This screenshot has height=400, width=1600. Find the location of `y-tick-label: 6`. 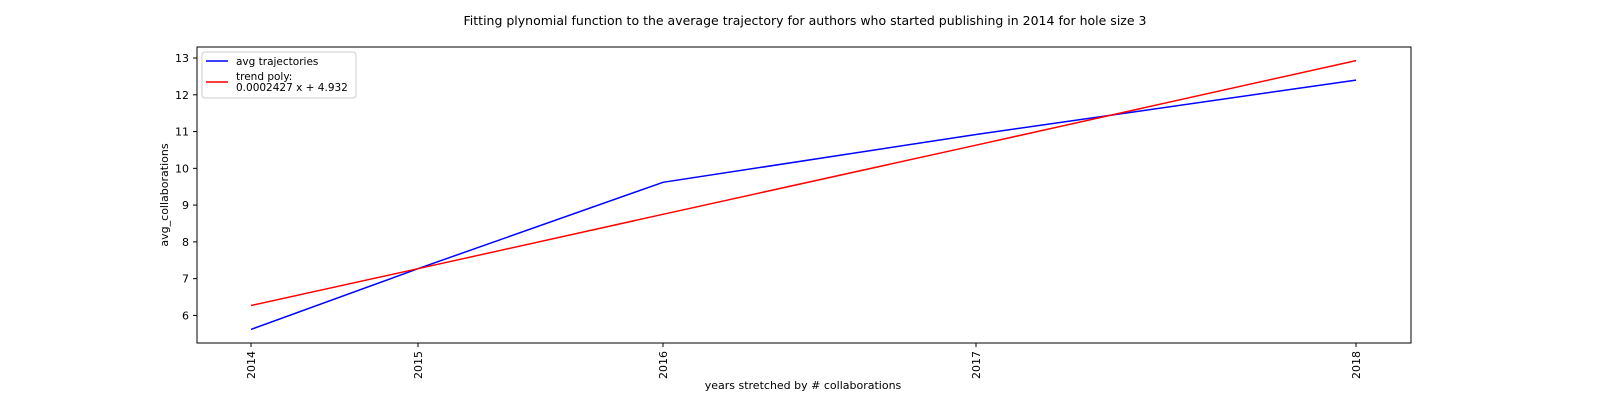

y-tick-label: 6 is located at coordinates (185, 315).